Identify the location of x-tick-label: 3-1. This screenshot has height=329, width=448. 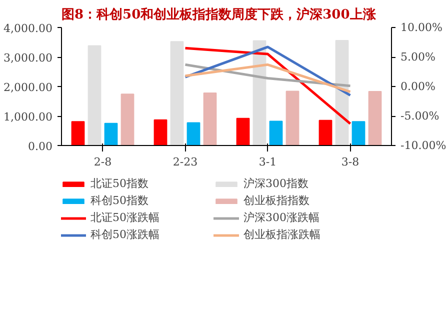
(267, 162).